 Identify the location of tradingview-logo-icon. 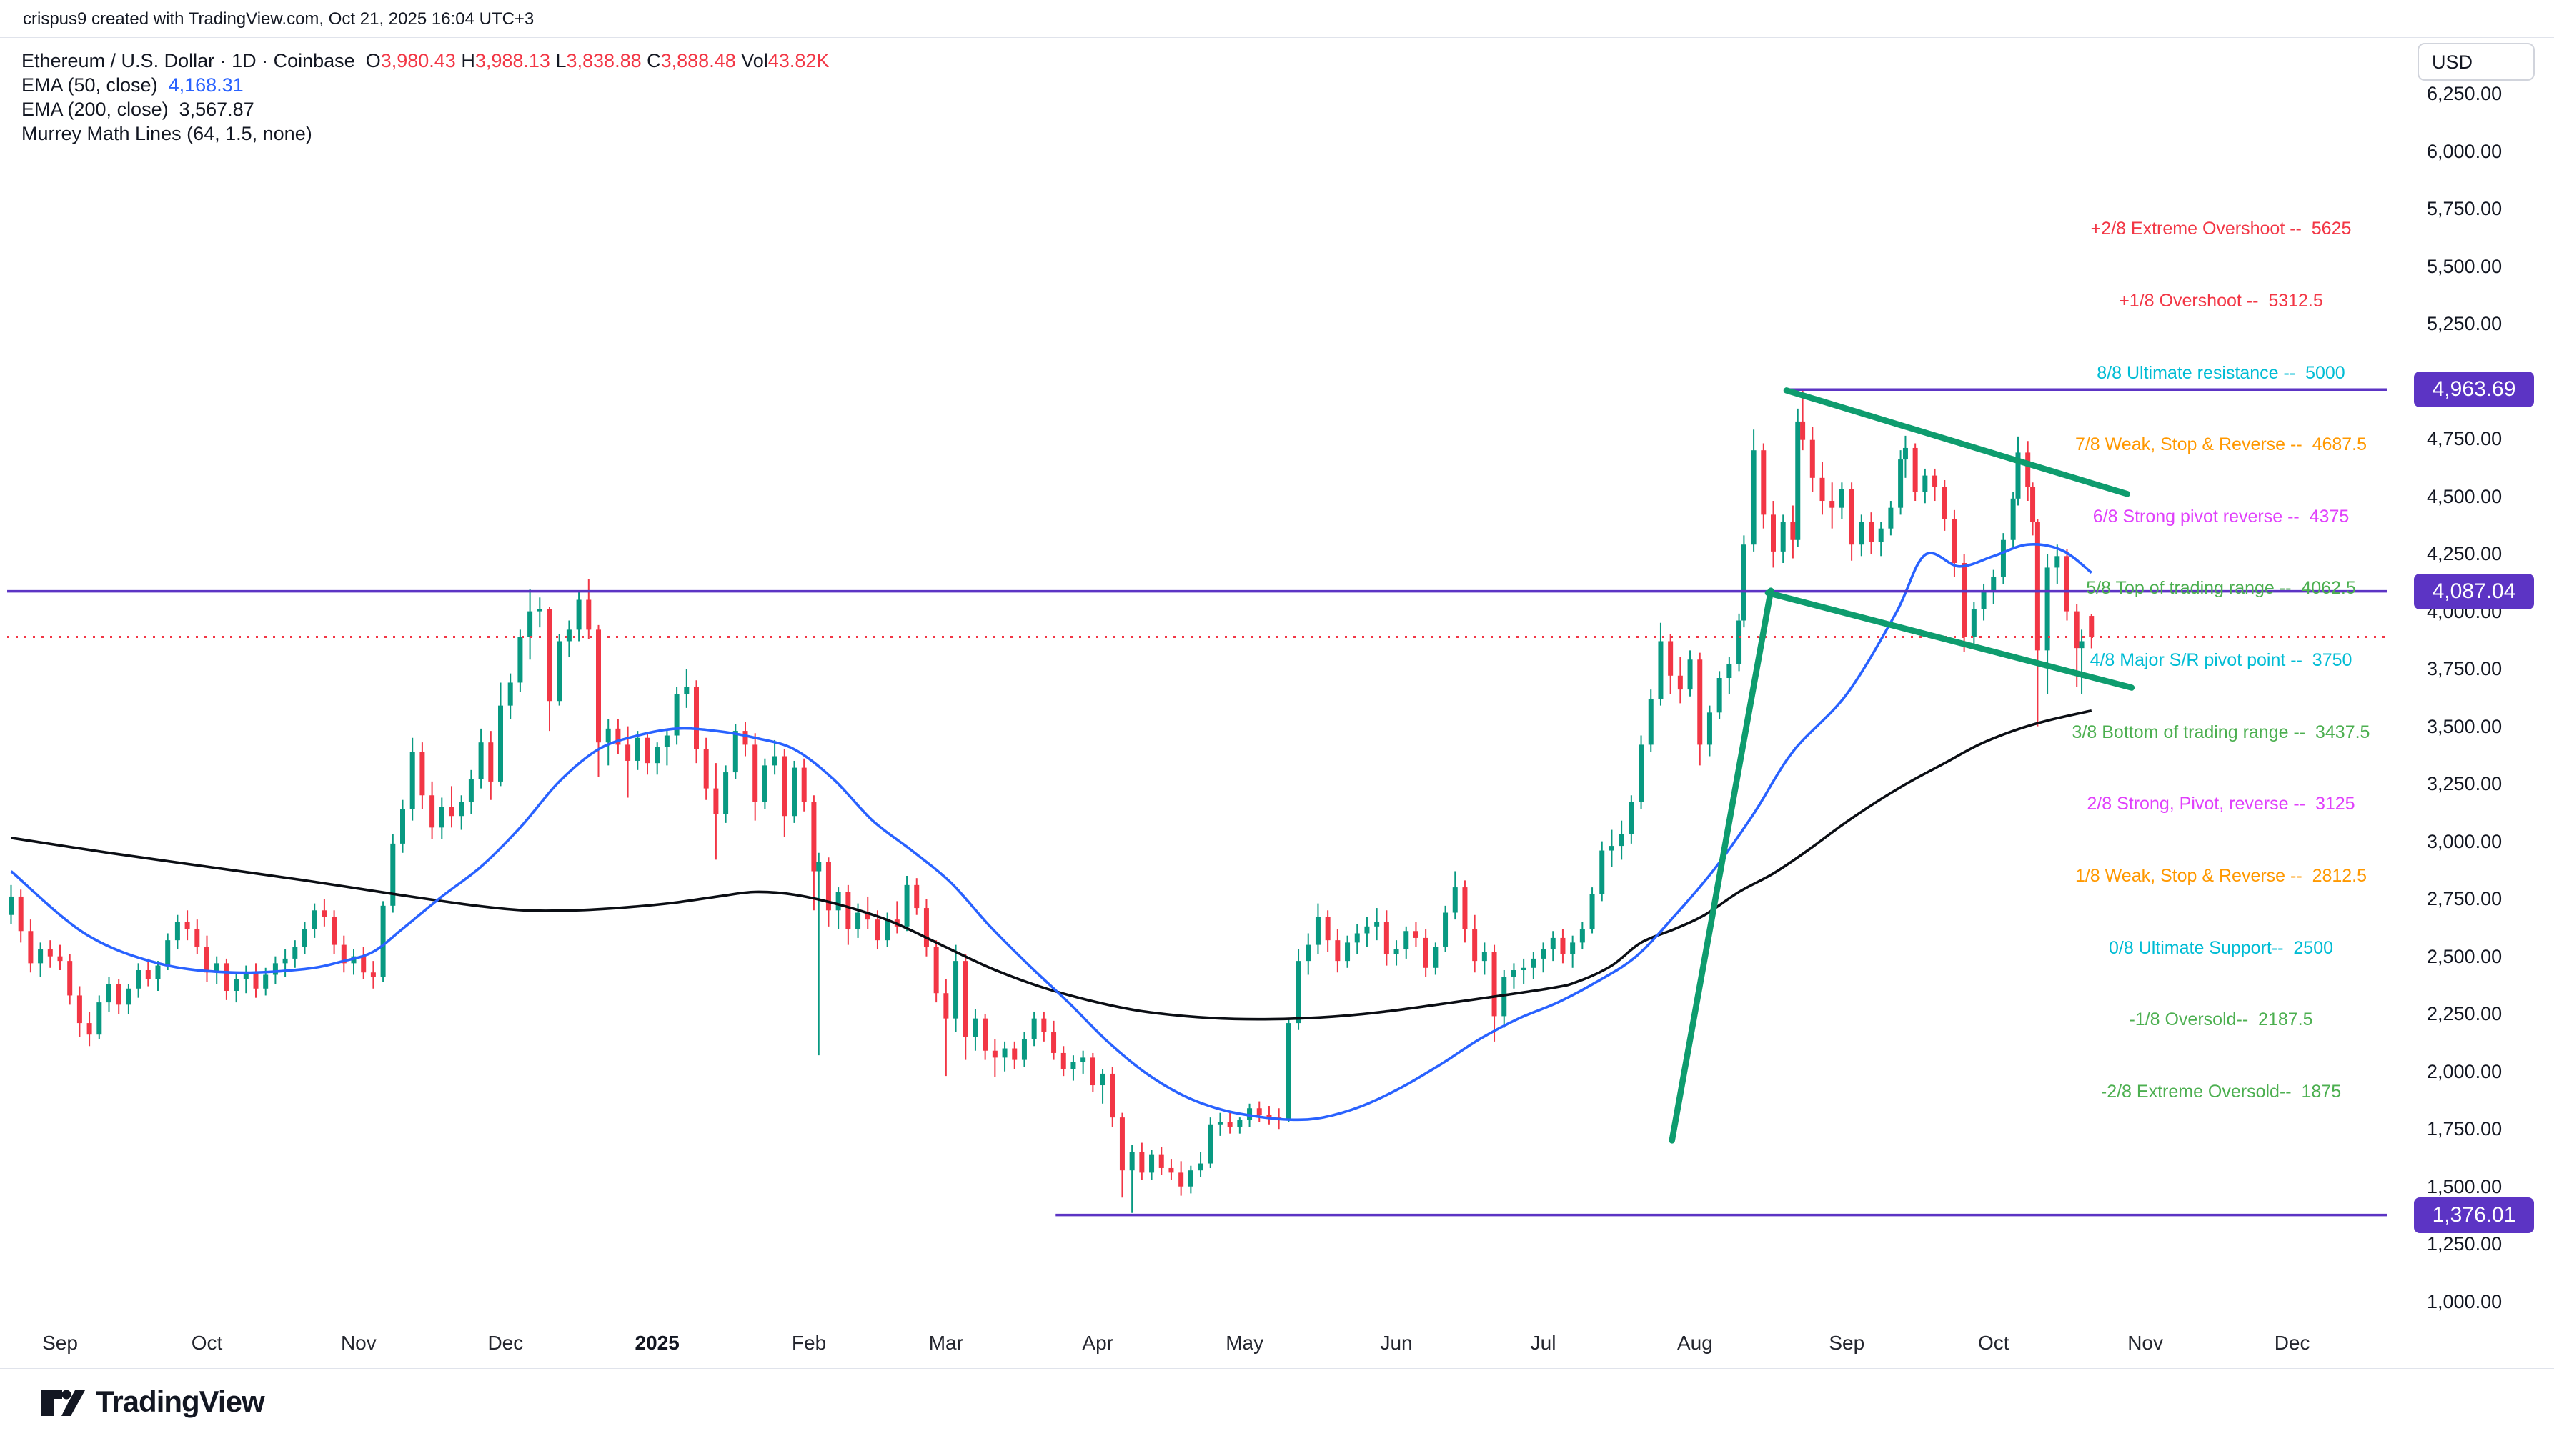
(63, 1403).